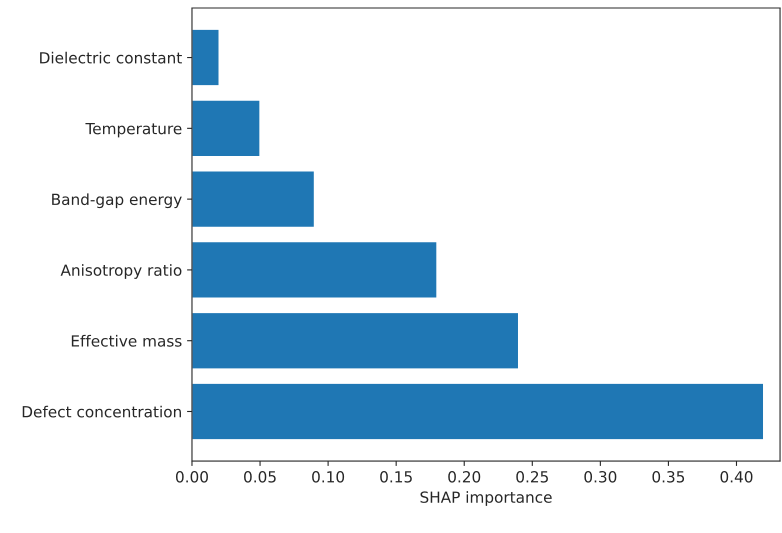  What do you see at coordinates (117, 200) in the screenshot?
I see `y-tick-label: Band-gap energy` at bounding box center [117, 200].